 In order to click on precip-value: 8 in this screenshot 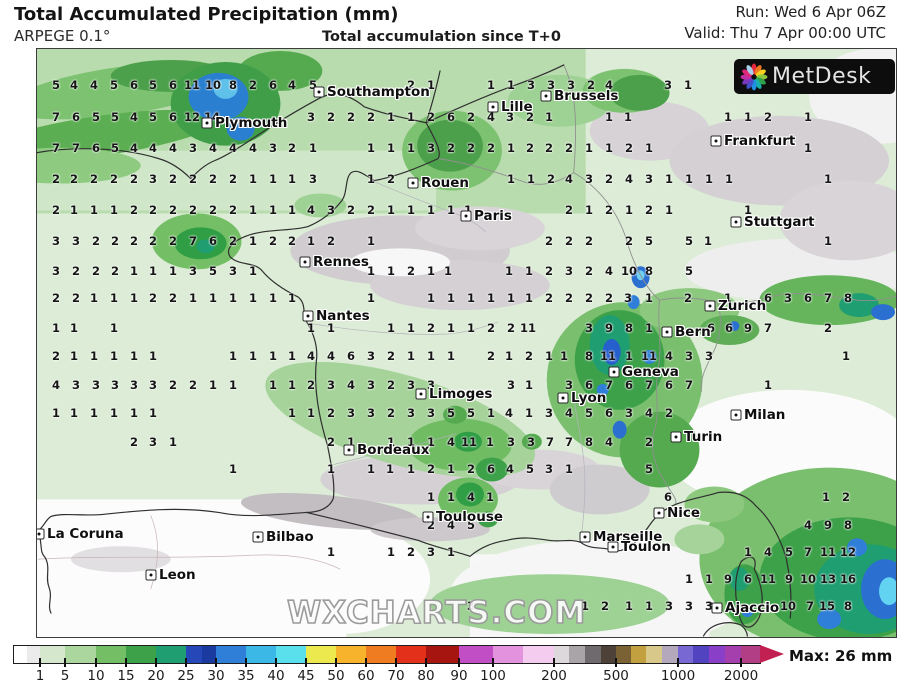, I will do `click(629, 328)`.